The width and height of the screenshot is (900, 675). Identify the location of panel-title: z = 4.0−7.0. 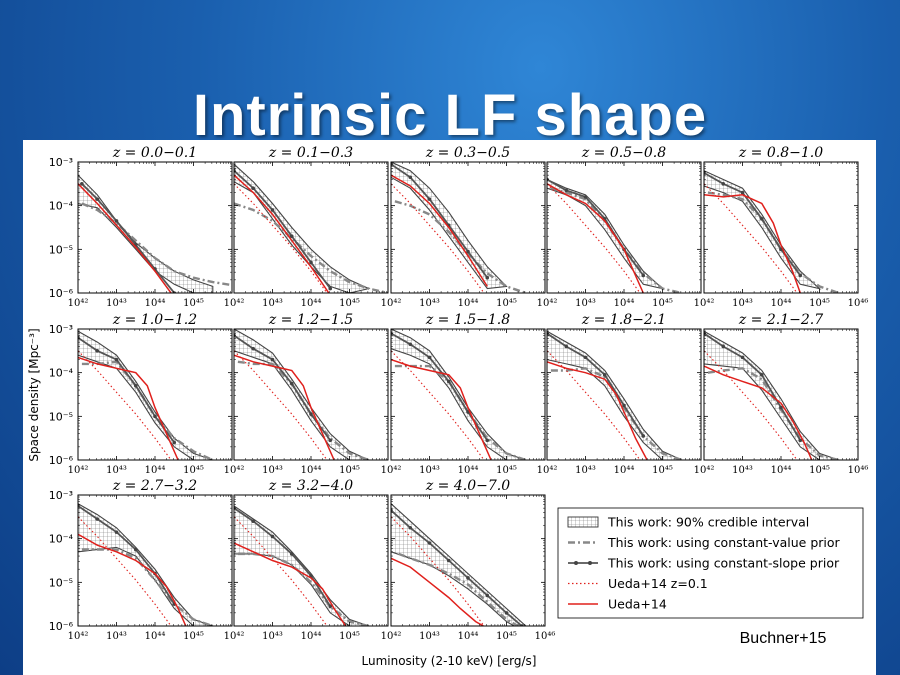
(467, 486).